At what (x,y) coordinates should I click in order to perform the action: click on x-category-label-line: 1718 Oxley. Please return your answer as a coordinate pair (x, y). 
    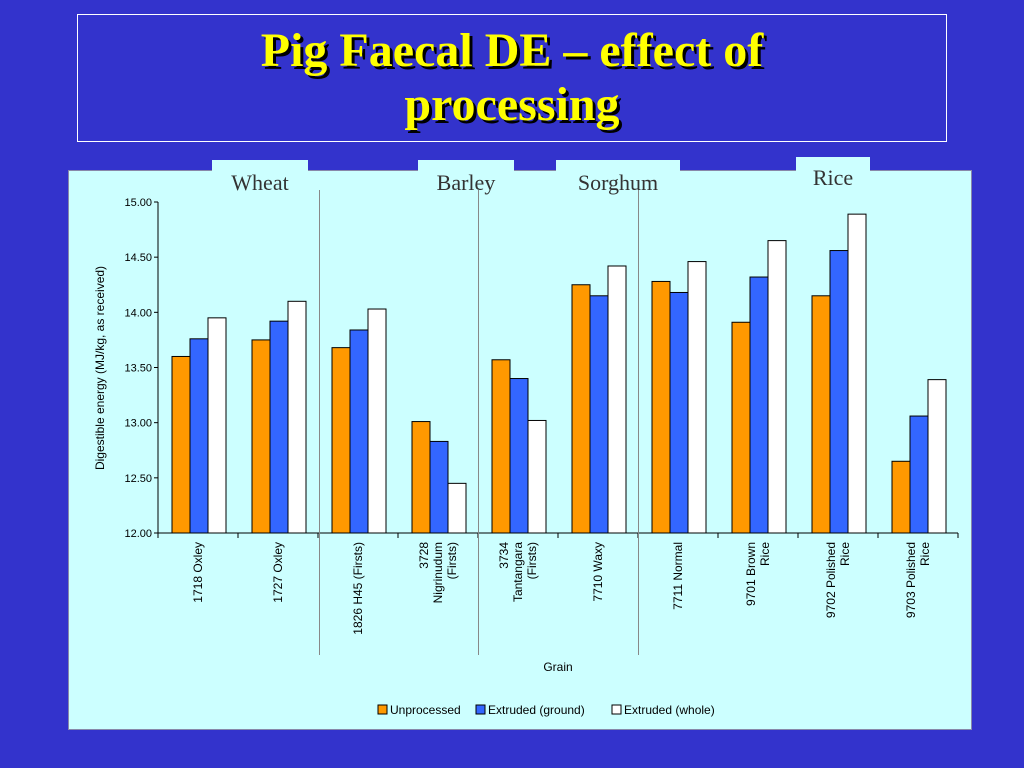
    Looking at the image, I should click on (198, 572).